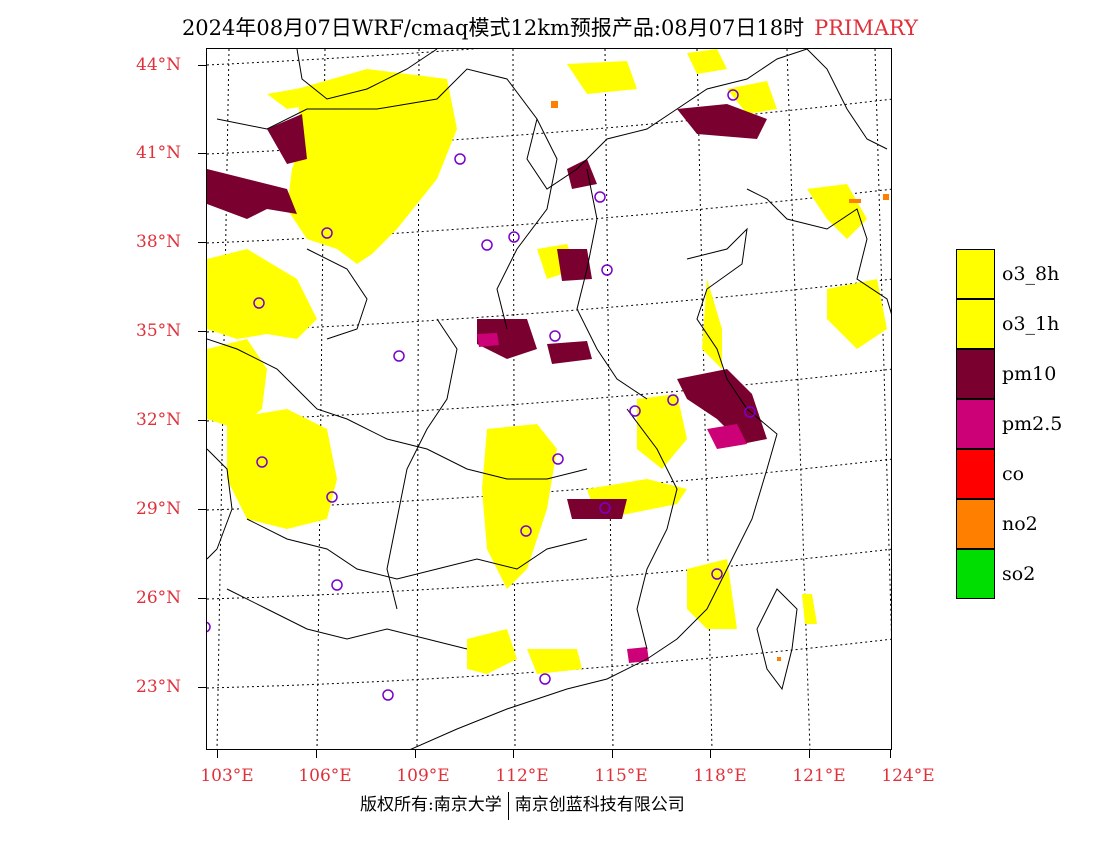 The height and width of the screenshot is (850, 1100). Describe the element at coordinates (159, 153) in the screenshot. I see `lat-label-41: 41°N` at that location.